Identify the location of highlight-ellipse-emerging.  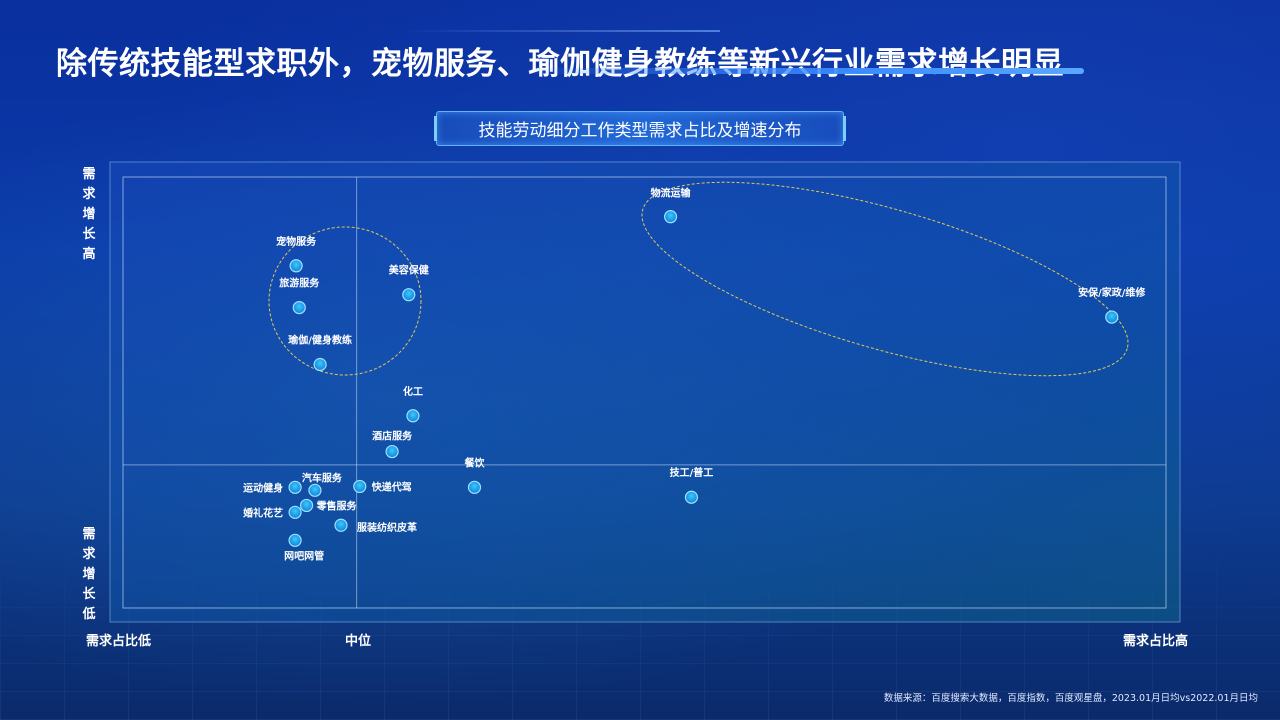
(345, 301).